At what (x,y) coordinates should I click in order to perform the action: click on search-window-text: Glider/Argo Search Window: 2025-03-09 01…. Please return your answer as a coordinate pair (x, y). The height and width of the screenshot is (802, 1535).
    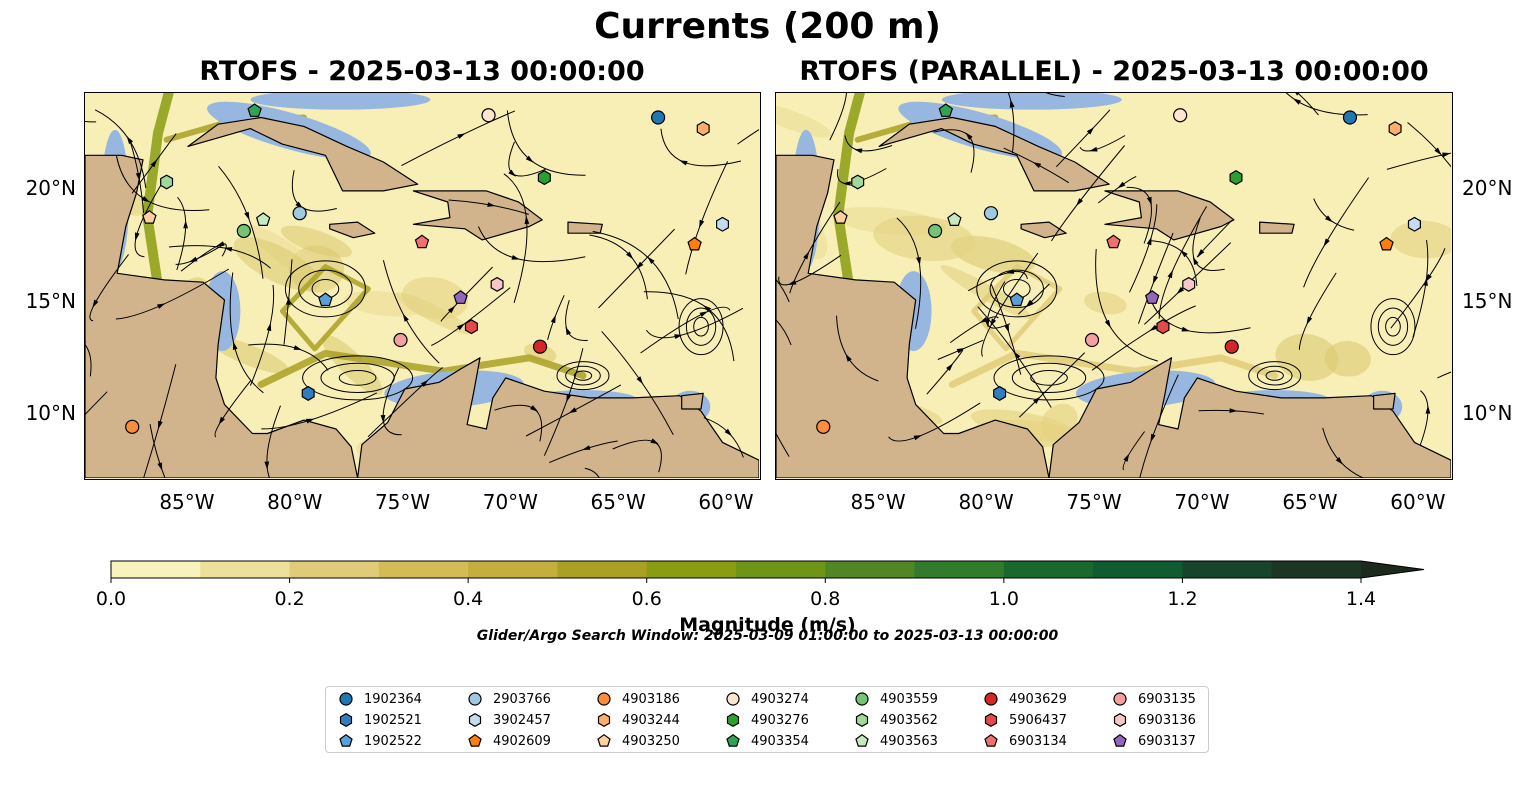
    Looking at the image, I should click on (767, 636).